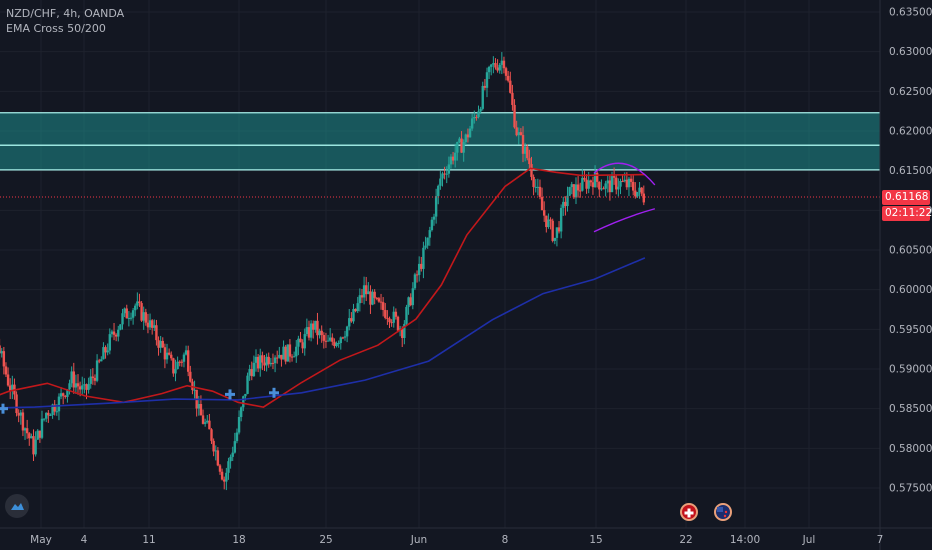 The width and height of the screenshot is (932, 550). I want to click on lower-zone, so click(440, 157).